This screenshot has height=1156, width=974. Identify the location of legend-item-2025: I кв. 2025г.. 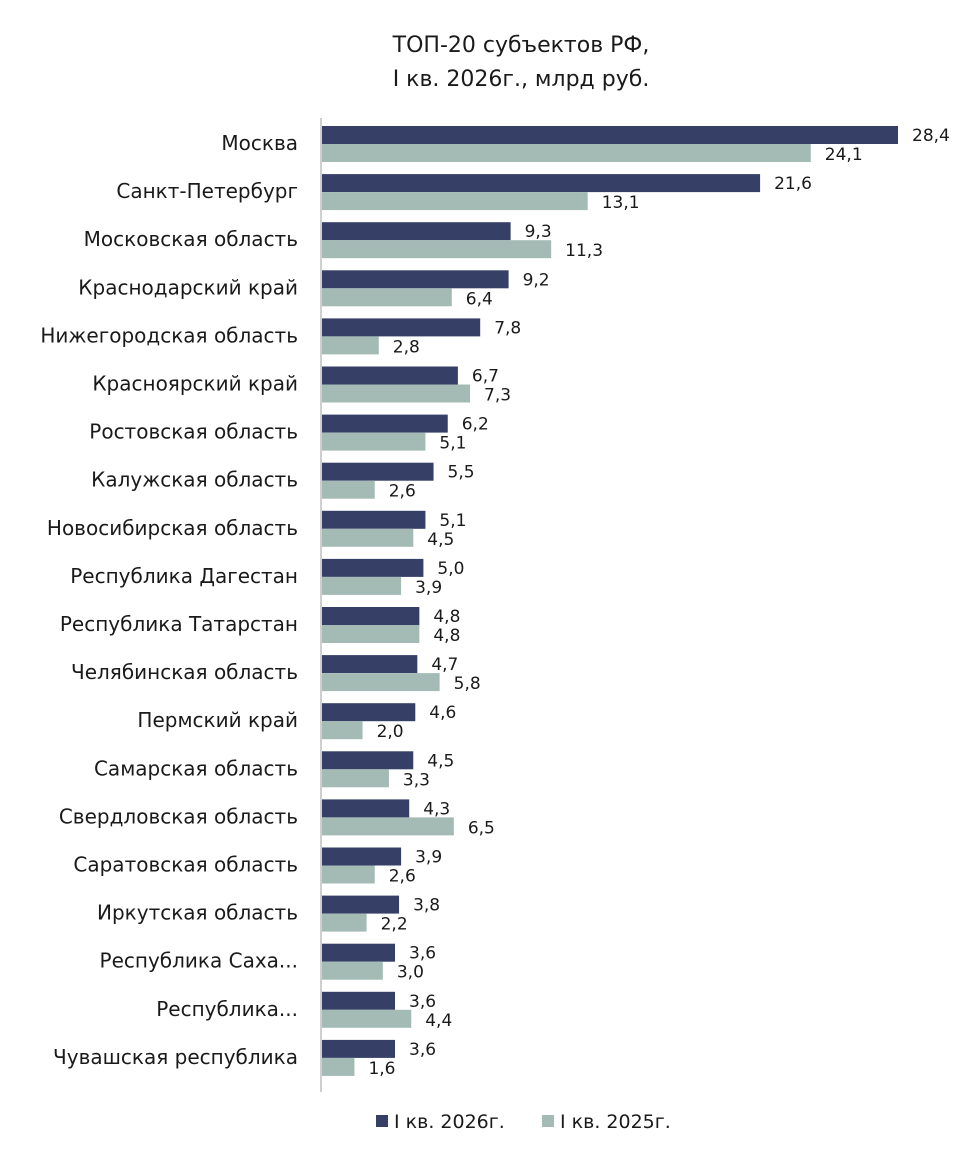
(606, 1122).